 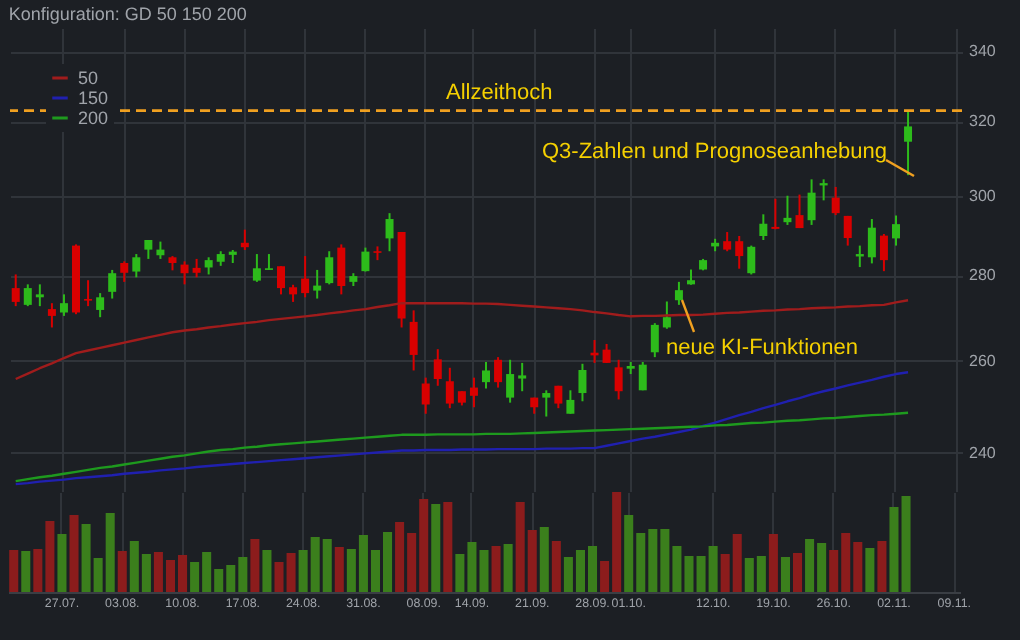 I want to click on y-tick-label: 340, so click(x=983, y=51).